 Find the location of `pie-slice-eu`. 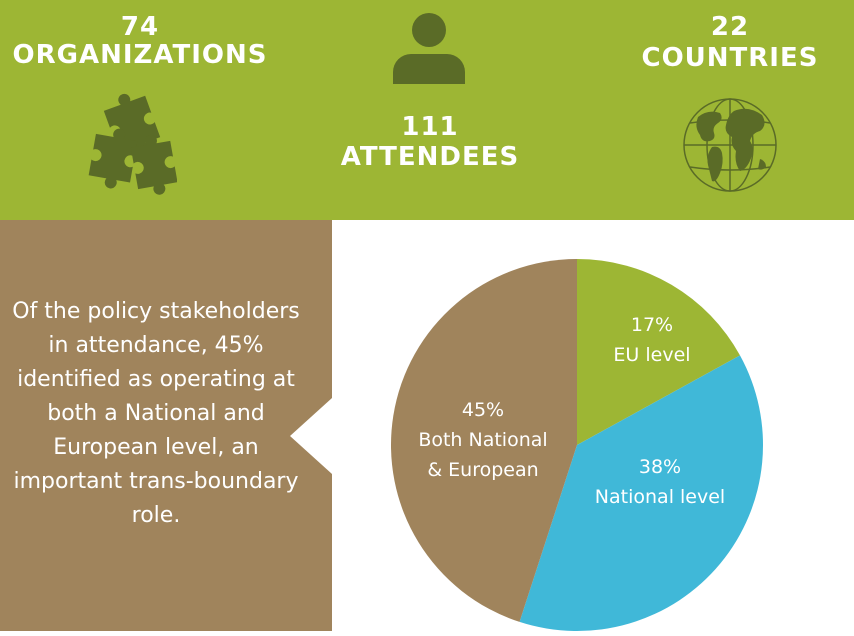

pie-slice-eu is located at coordinates (658, 352).